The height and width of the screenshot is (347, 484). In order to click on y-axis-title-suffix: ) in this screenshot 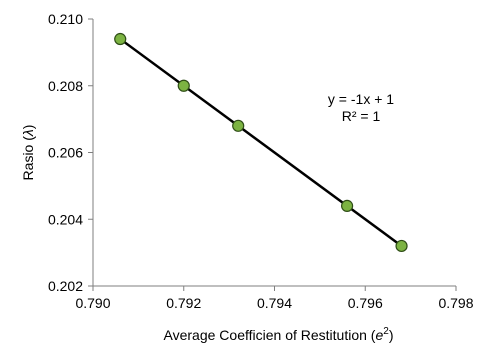, I will do `click(28, 127)`.